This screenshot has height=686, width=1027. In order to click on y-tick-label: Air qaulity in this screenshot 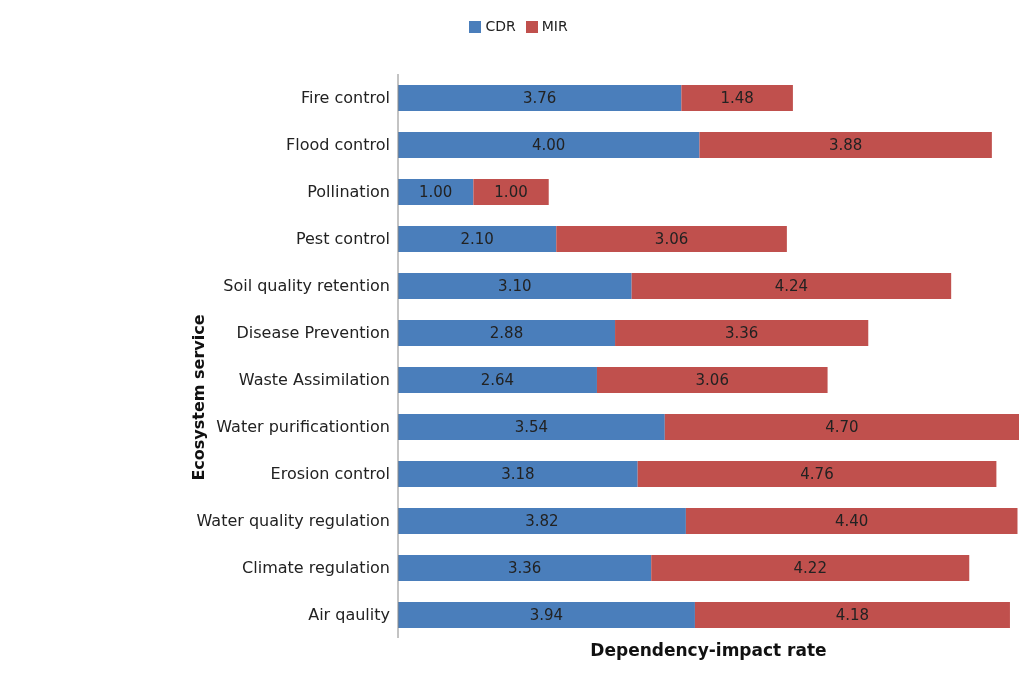, I will do `click(349, 615)`.